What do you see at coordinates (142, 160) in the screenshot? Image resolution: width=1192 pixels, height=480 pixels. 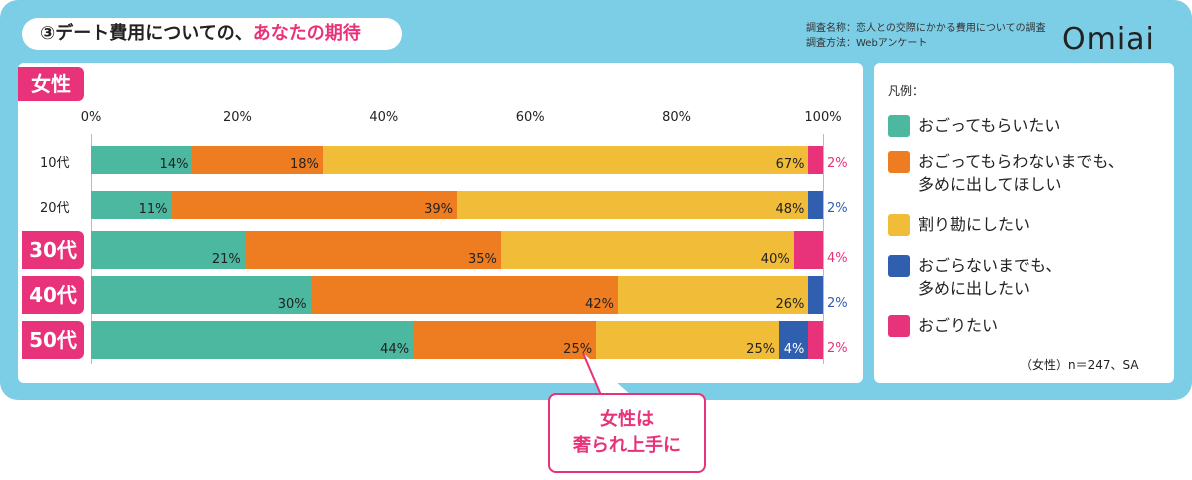 I see `bar-segment: 14%` at bounding box center [142, 160].